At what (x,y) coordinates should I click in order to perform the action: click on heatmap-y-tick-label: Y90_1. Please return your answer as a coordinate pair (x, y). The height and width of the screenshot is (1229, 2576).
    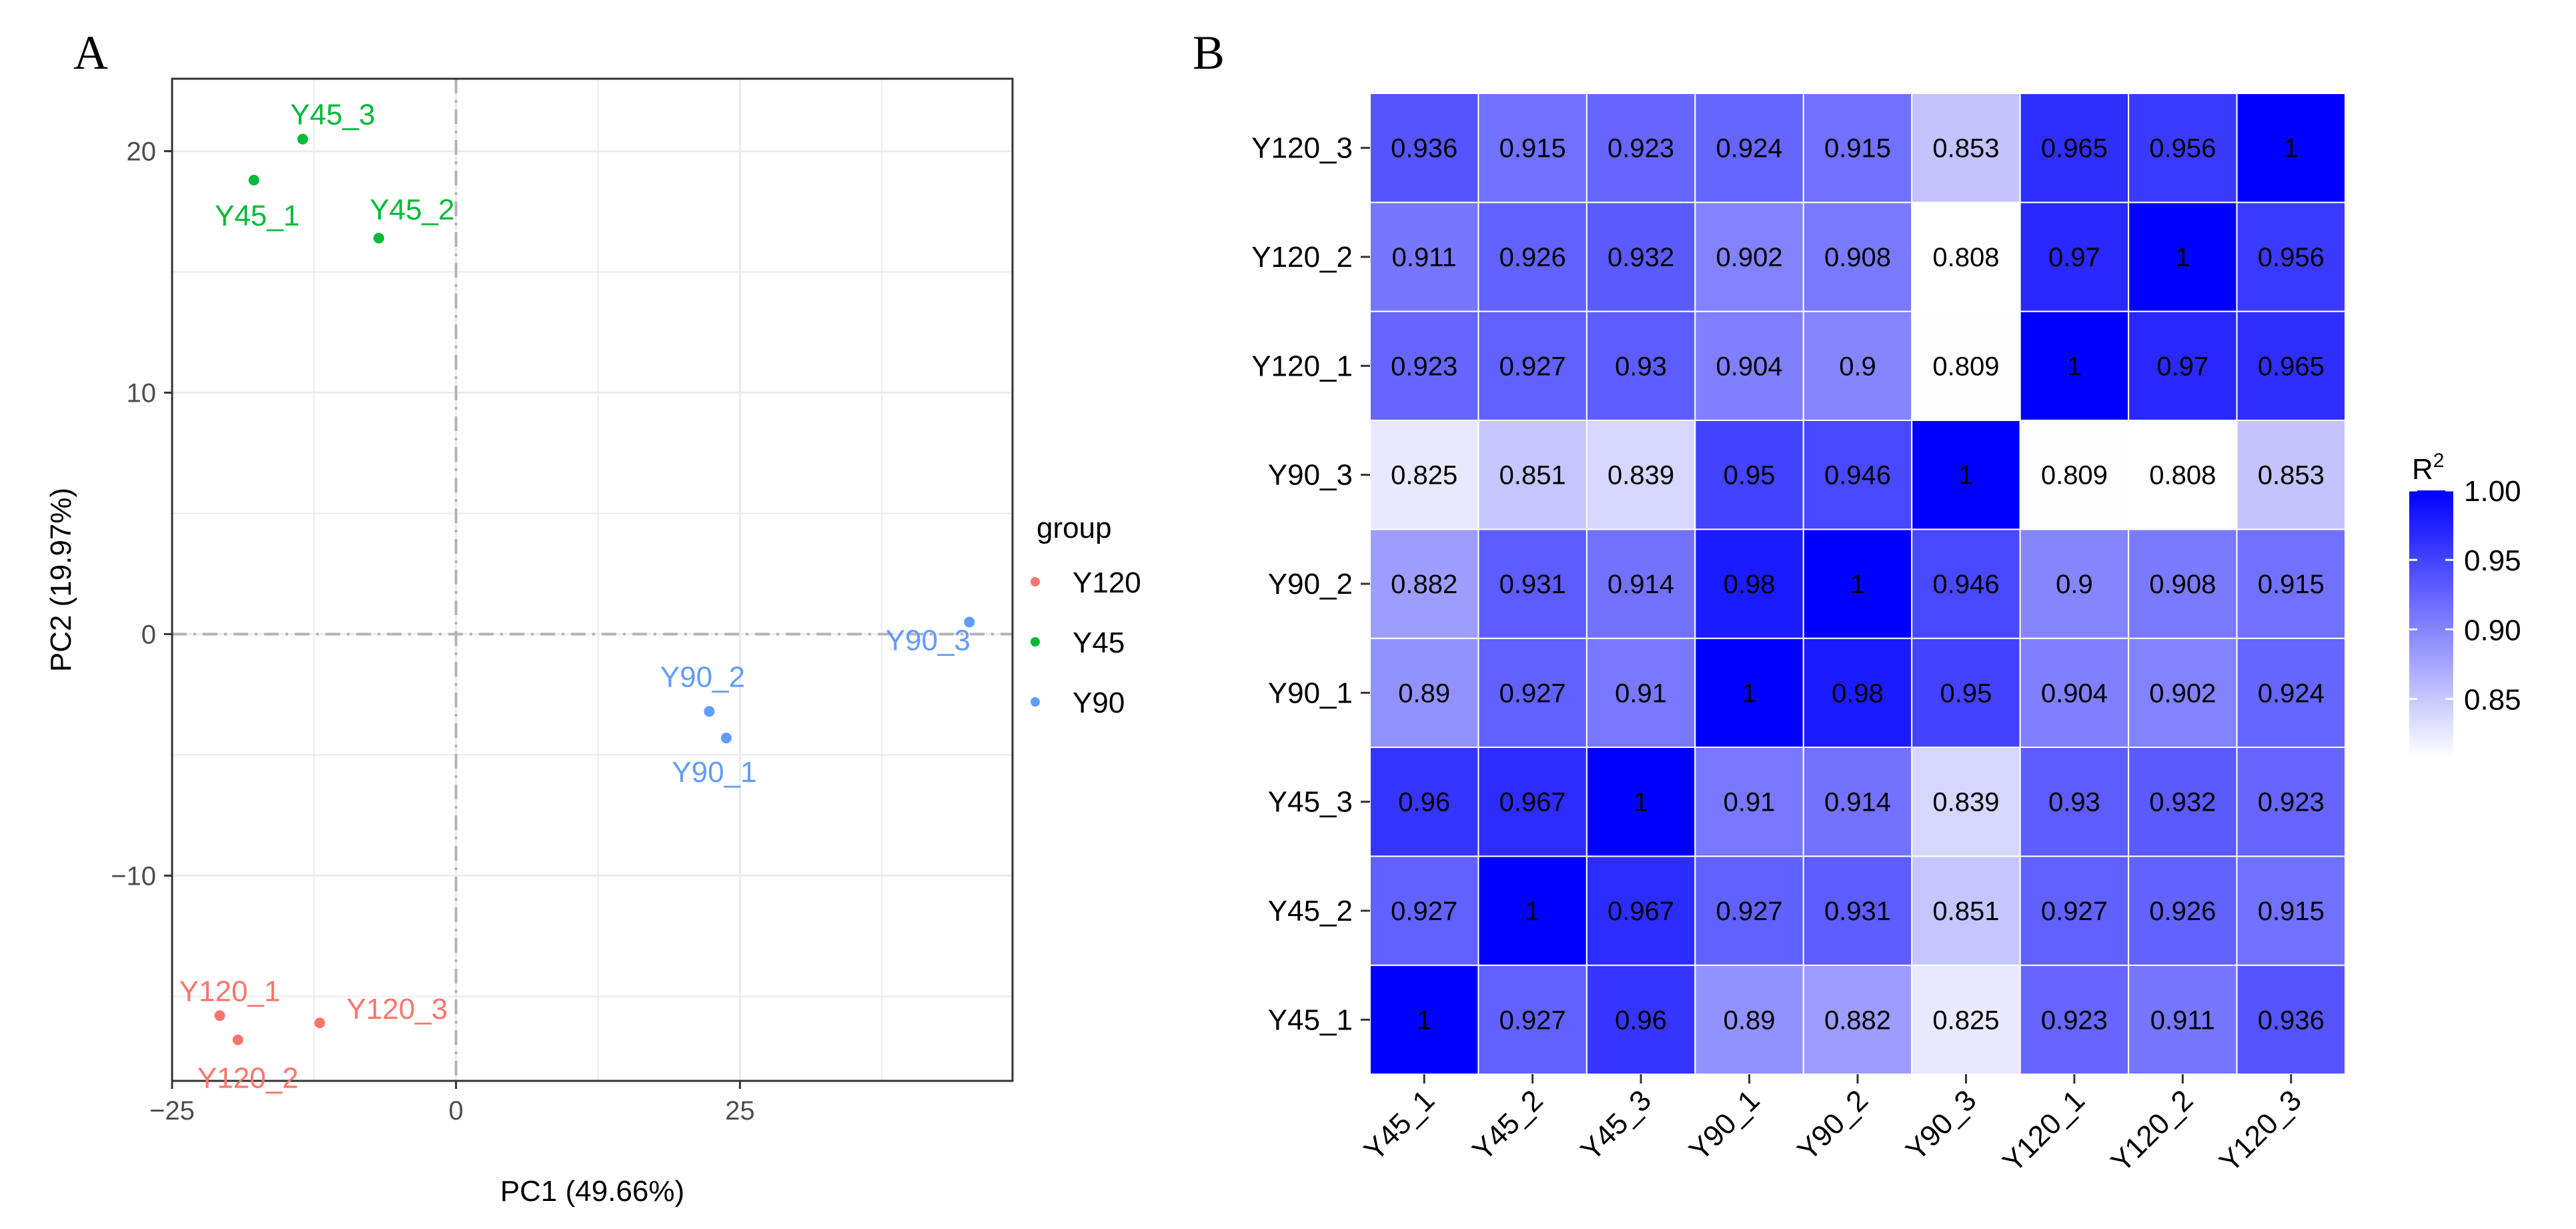
    Looking at the image, I should click on (1310, 693).